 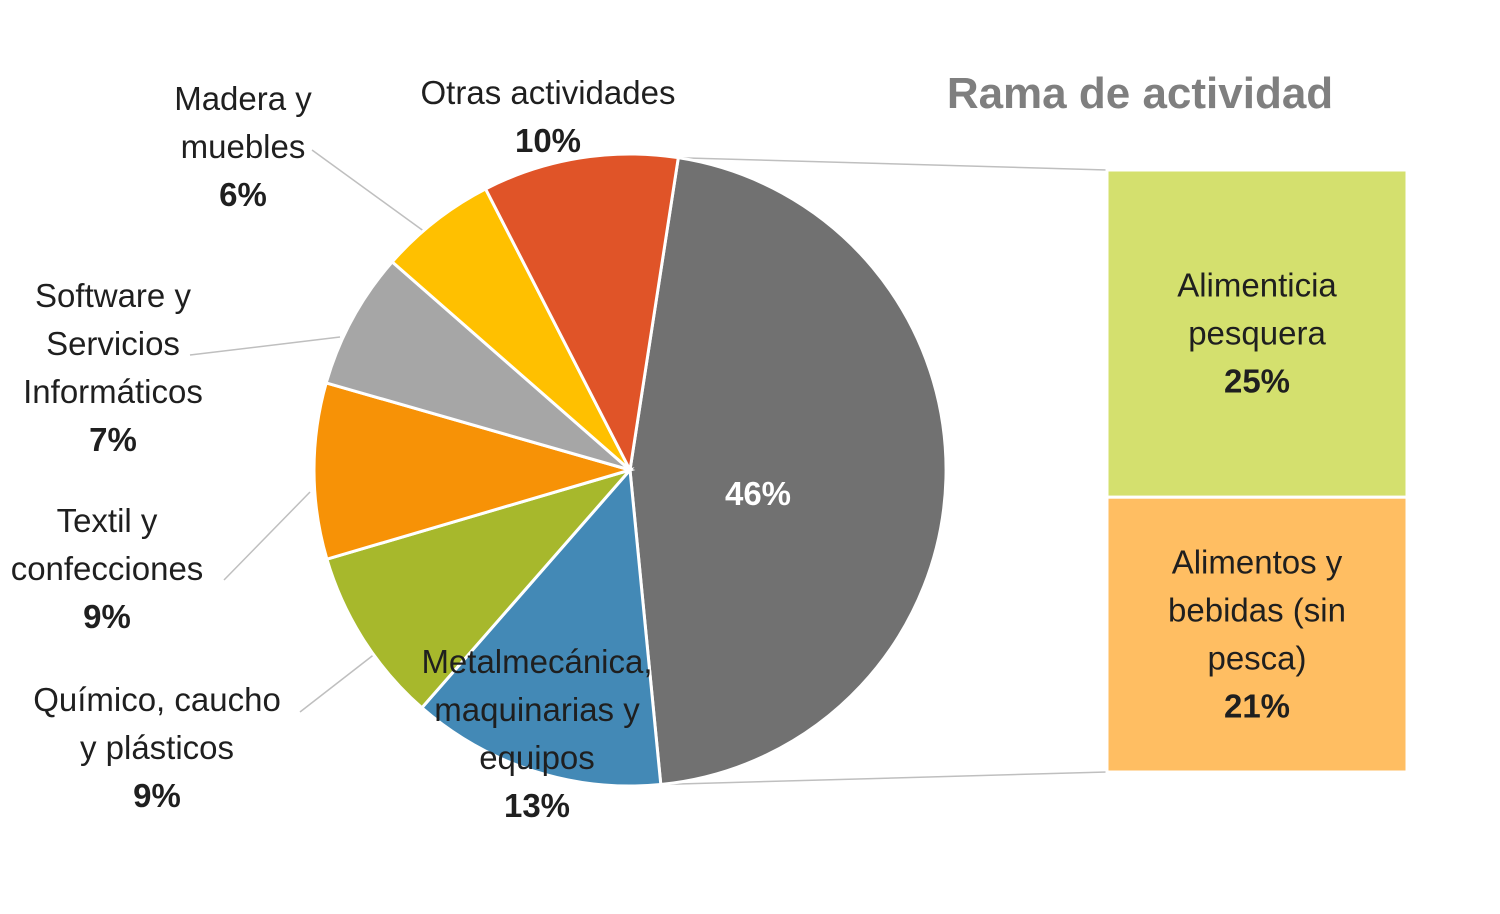 I want to click on pie-slice-13pct, so click(x=541, y=627).